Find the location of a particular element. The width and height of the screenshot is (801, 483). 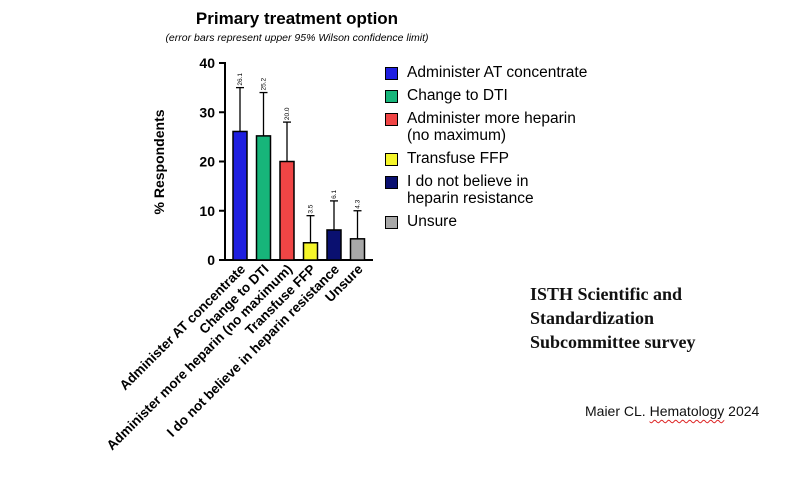

bar-change-to-dti is located at coordinates (263, 198).